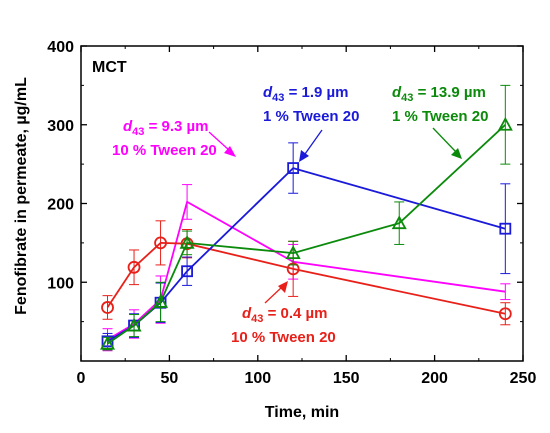  What do you see at coordinates (452, 92) in the screenshot?
I see `annotation-green-value: = 13.9 µm` at bounding box center [452, 92].